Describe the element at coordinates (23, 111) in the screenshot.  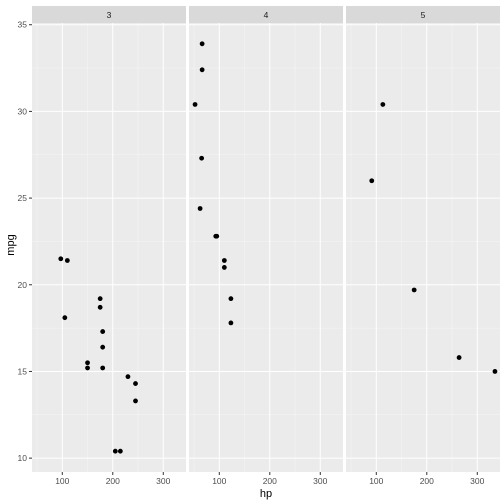
I see `y-tick-label: 30` at that location.